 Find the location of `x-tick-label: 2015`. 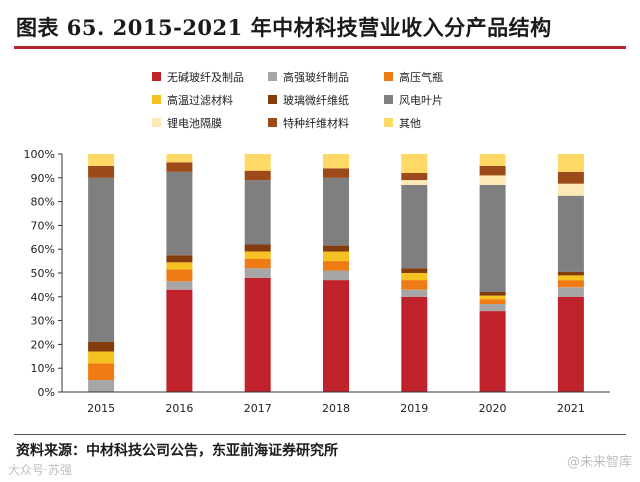

x-tick-label: 2015 is located at coordinates (101, 408).